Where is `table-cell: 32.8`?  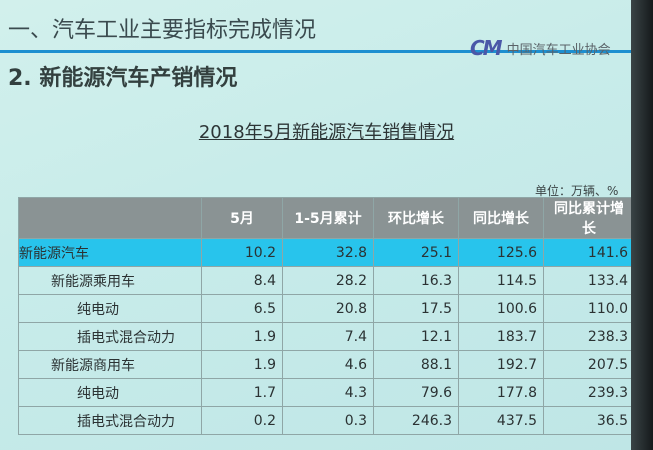 table-cell: 32.8 is located at coordinates (328, 252).